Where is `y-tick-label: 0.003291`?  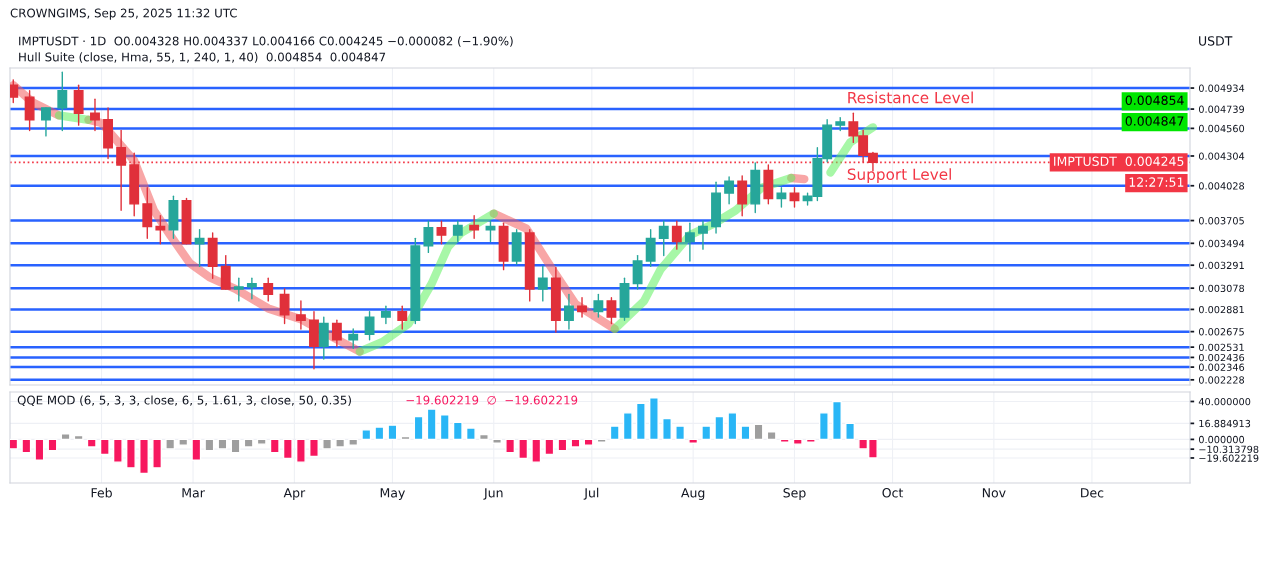
y-tick-label: 0.003291 is located at coordinates (1221, 265).